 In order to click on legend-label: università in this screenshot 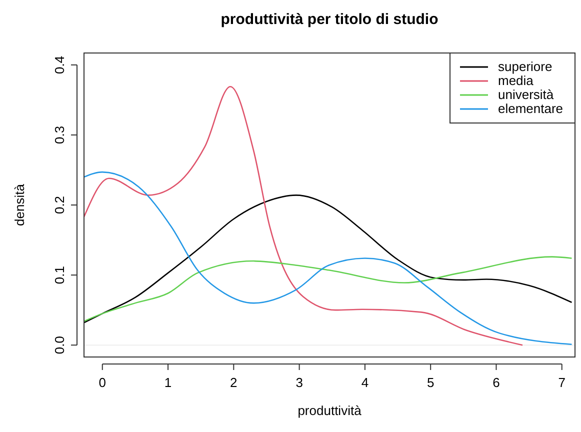, I will do `click(526, 94)`.